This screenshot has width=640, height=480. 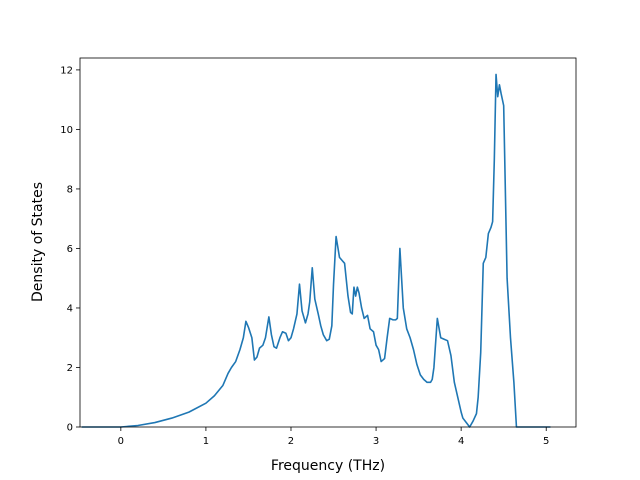 What do you see at coordinates (70, 308) in the screenshot?
I see `y-tick-label: 4` at bounding box center [70, 308].